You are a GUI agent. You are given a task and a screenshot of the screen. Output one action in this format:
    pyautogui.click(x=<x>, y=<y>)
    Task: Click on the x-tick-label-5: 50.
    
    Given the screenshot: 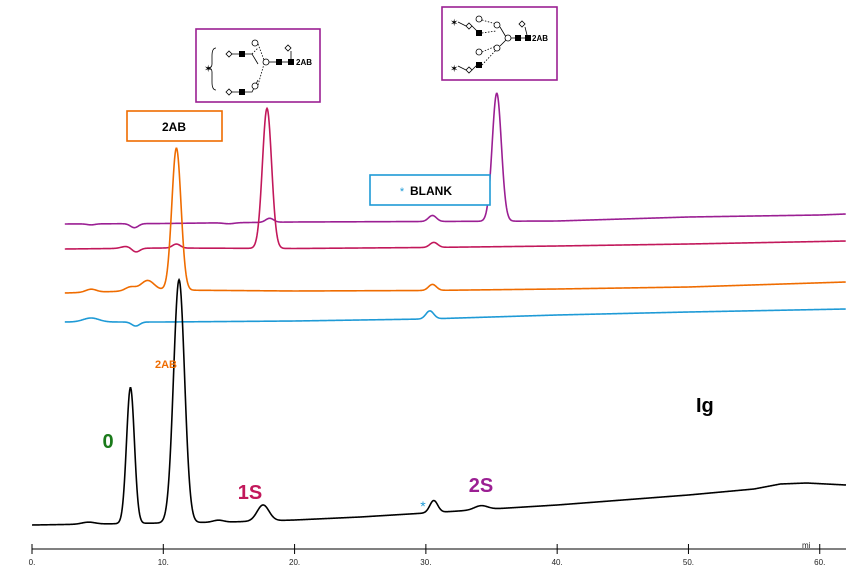 What is the action you would take?
    pyautogui.click(x=688, y=562)
    